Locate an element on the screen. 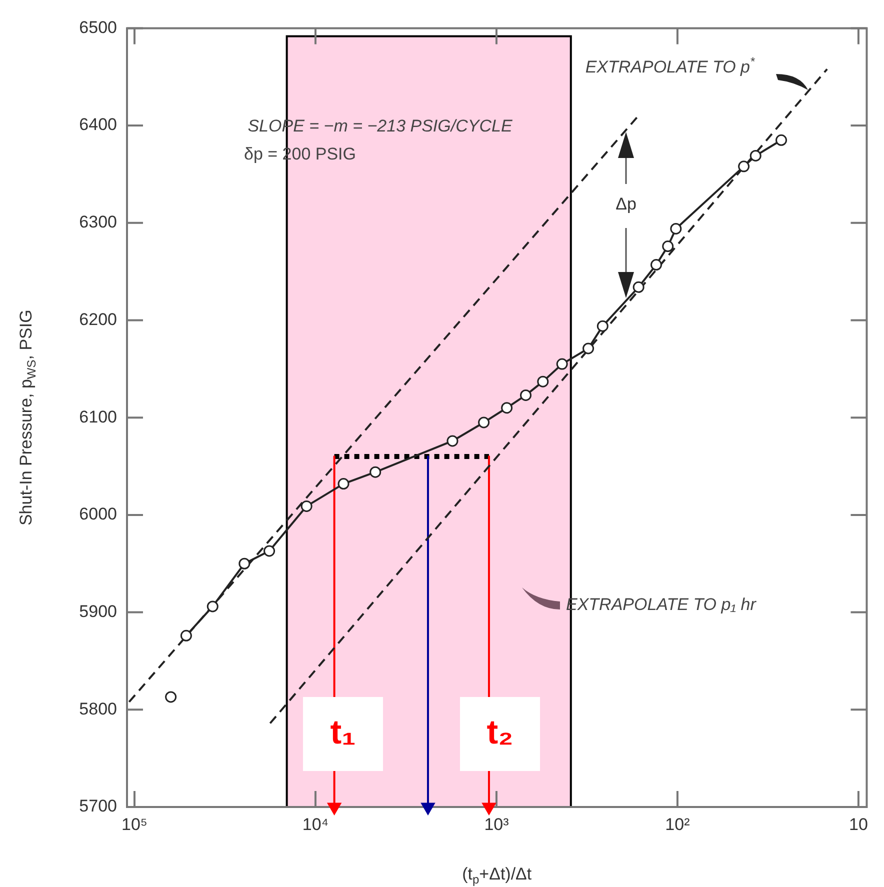  annotation: t₂ is located at coordinates (500, 732).